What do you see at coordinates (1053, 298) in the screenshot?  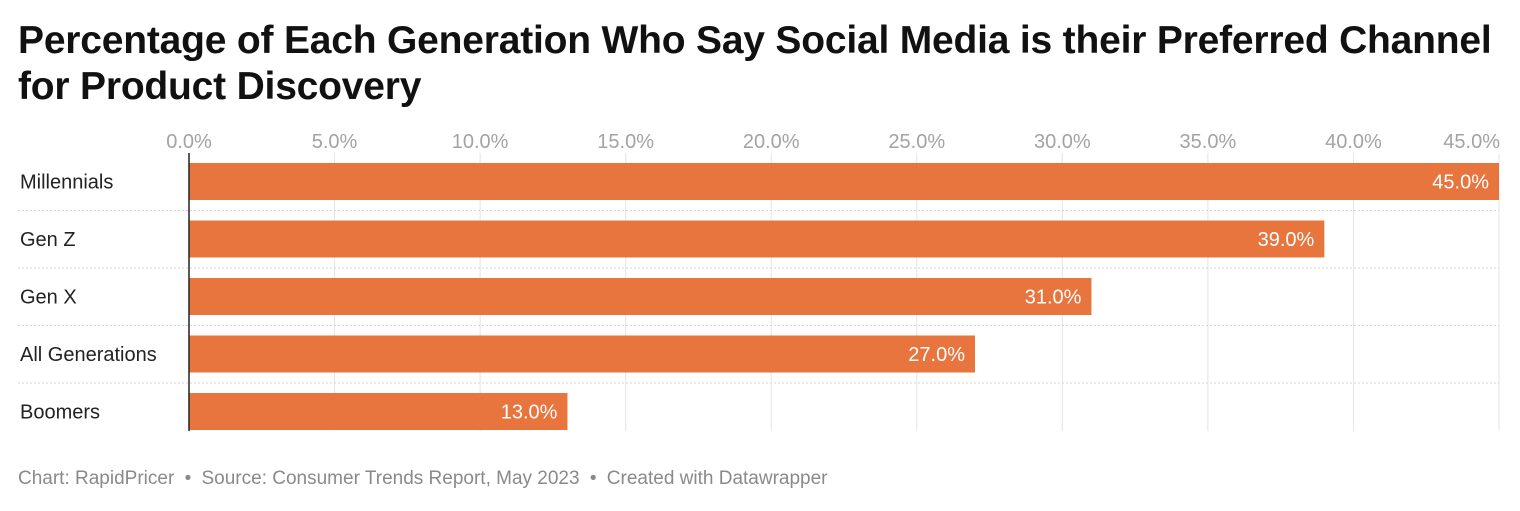 I see `value-label: 31.0%` at bounding box center [1053, 298].